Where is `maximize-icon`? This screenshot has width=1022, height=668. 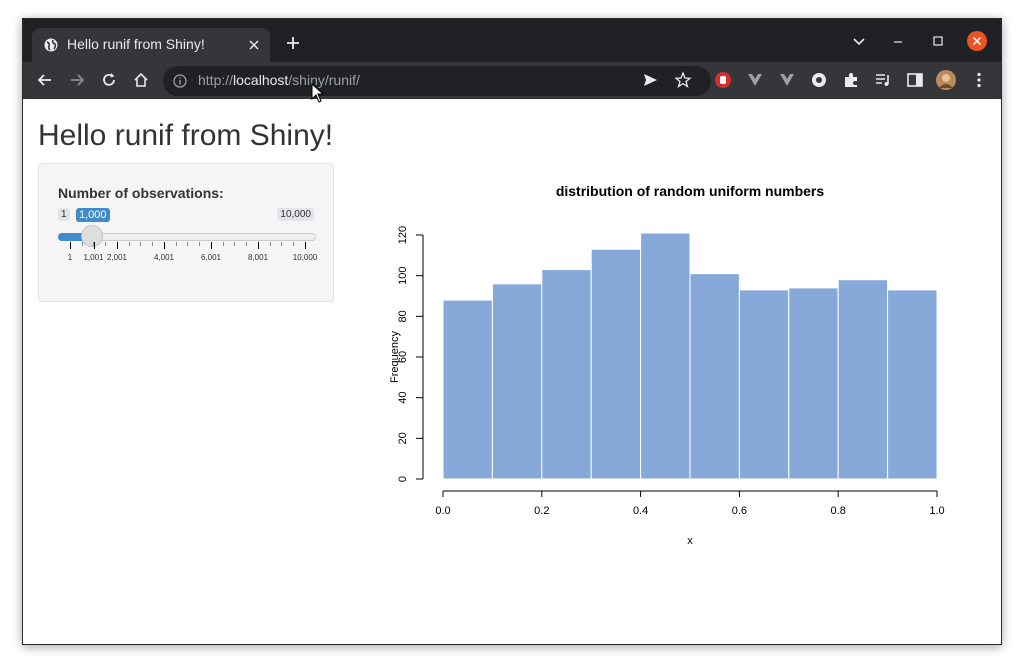
maximize-icon is located at coordinates (938, 41).